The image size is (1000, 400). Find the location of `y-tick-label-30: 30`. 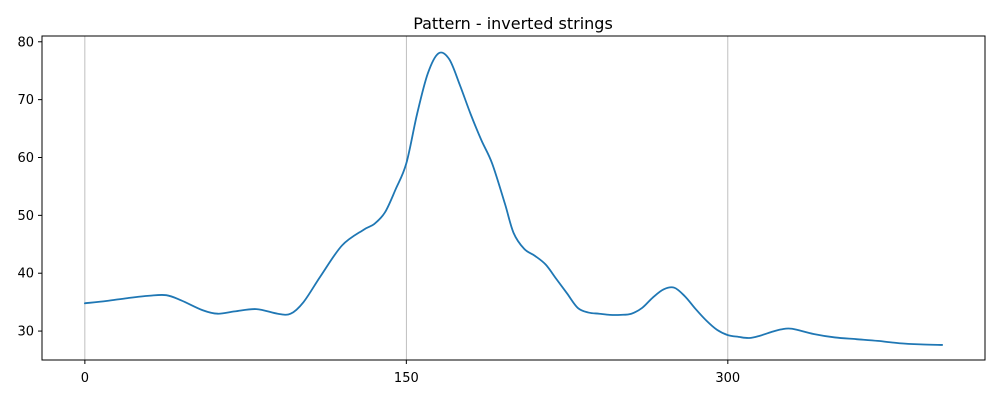

y-tick-label-30: 30 is located at coordinates (25, 332).